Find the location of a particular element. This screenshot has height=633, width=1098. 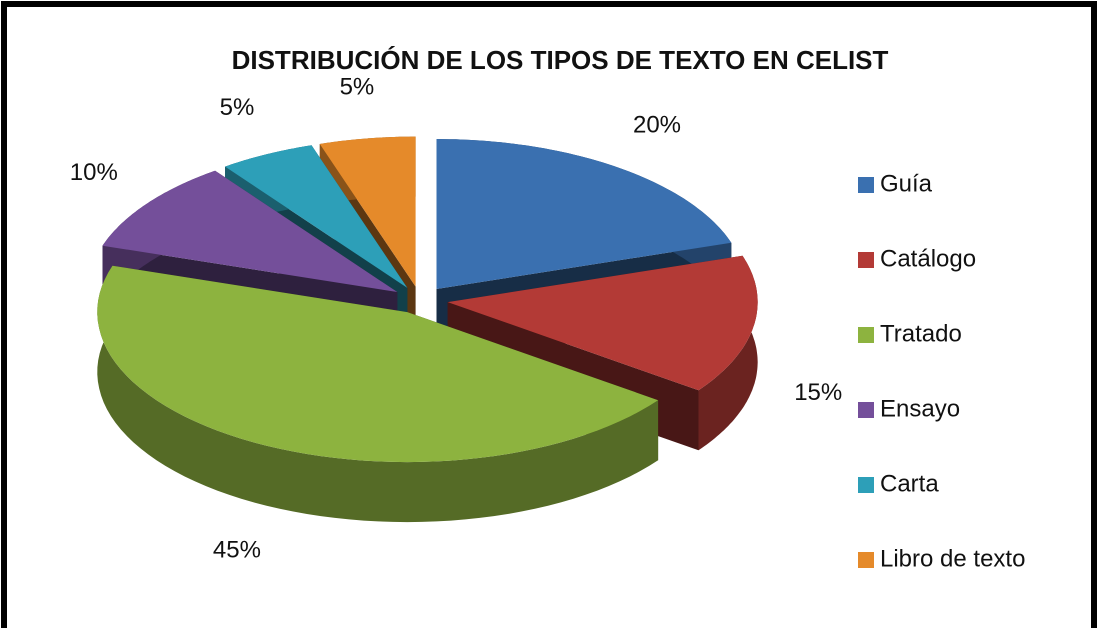

data-label: 10% is located at coordinates (94, 172).